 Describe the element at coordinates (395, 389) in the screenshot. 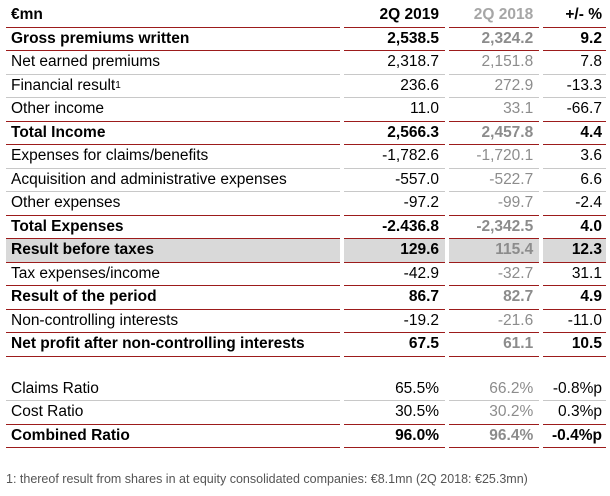

I see `value-2q2019: 65.5%` at that location.